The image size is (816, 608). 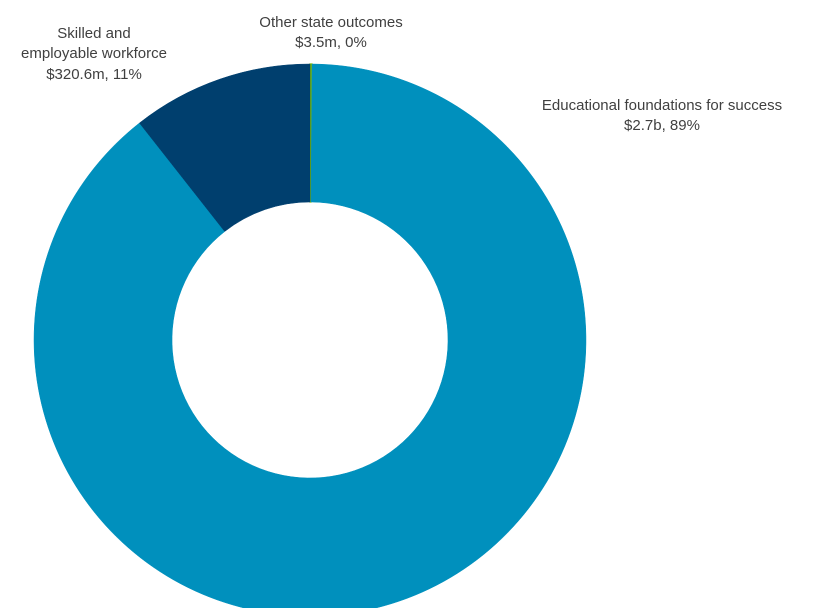 I want to click on label-skilled-workforce-value: $320.6m, 11%, so click(x=94, y=74).